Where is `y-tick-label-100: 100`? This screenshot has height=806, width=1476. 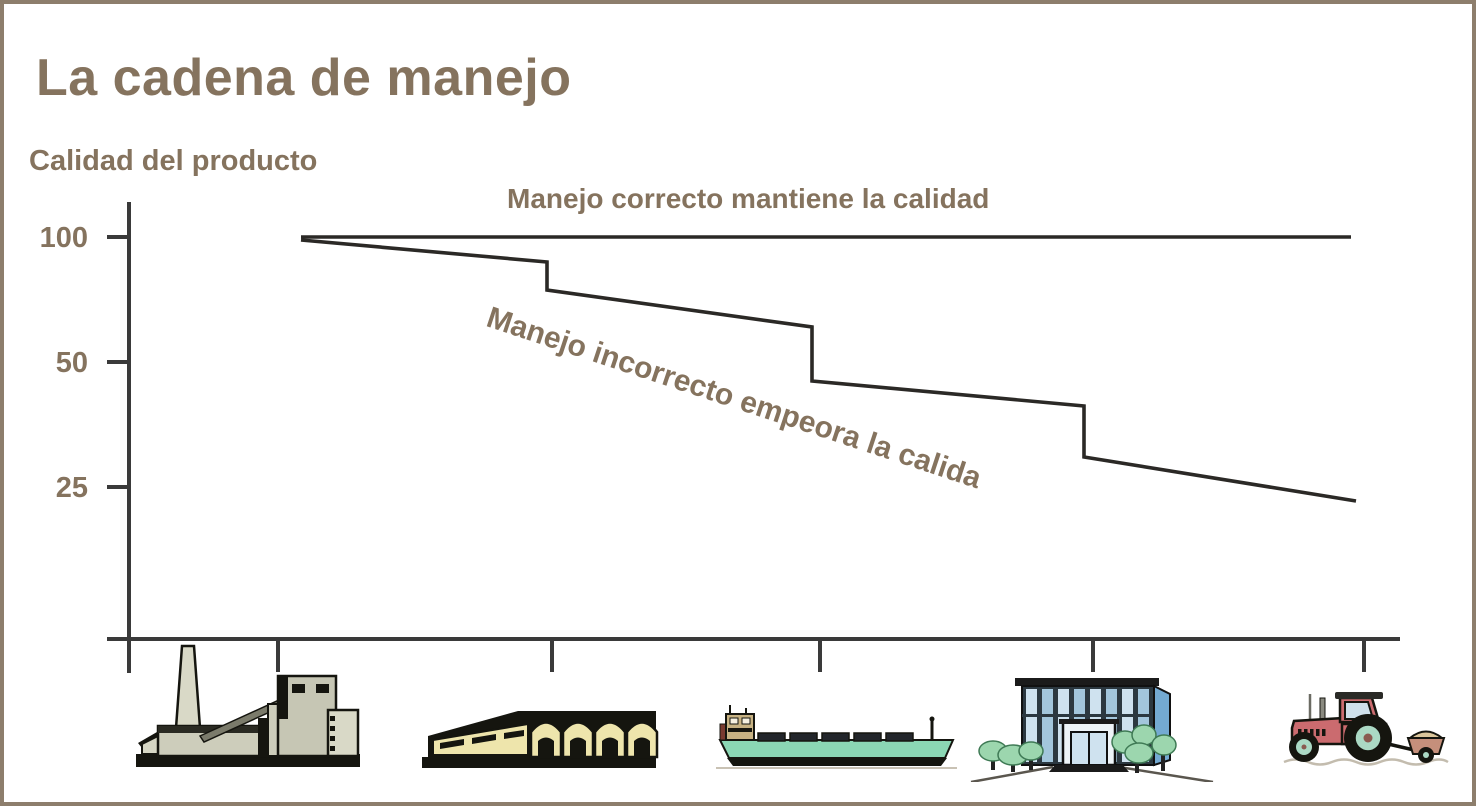 y-tick-label-100: 100 is located at coordinates (64, 238).